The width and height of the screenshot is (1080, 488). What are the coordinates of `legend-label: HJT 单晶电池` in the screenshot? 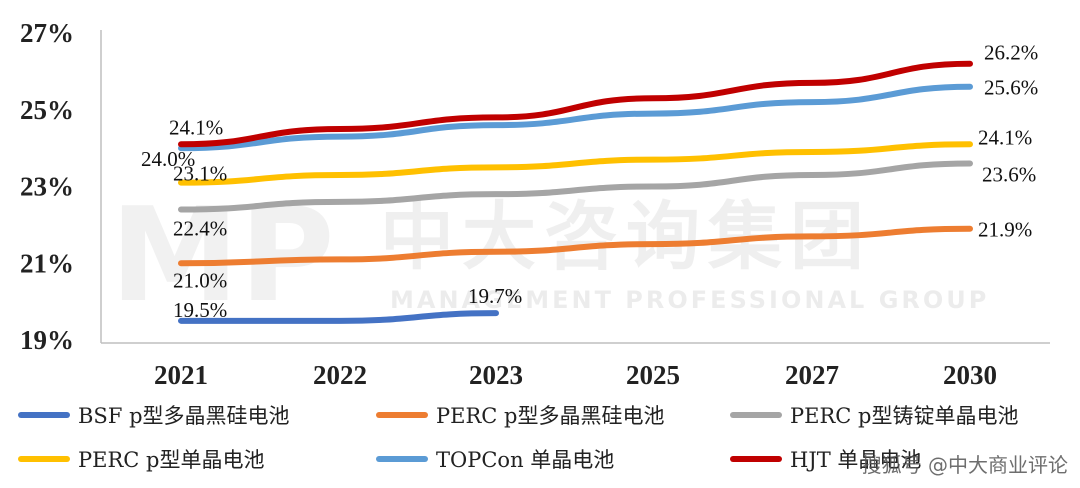 It's located at (856, 460).